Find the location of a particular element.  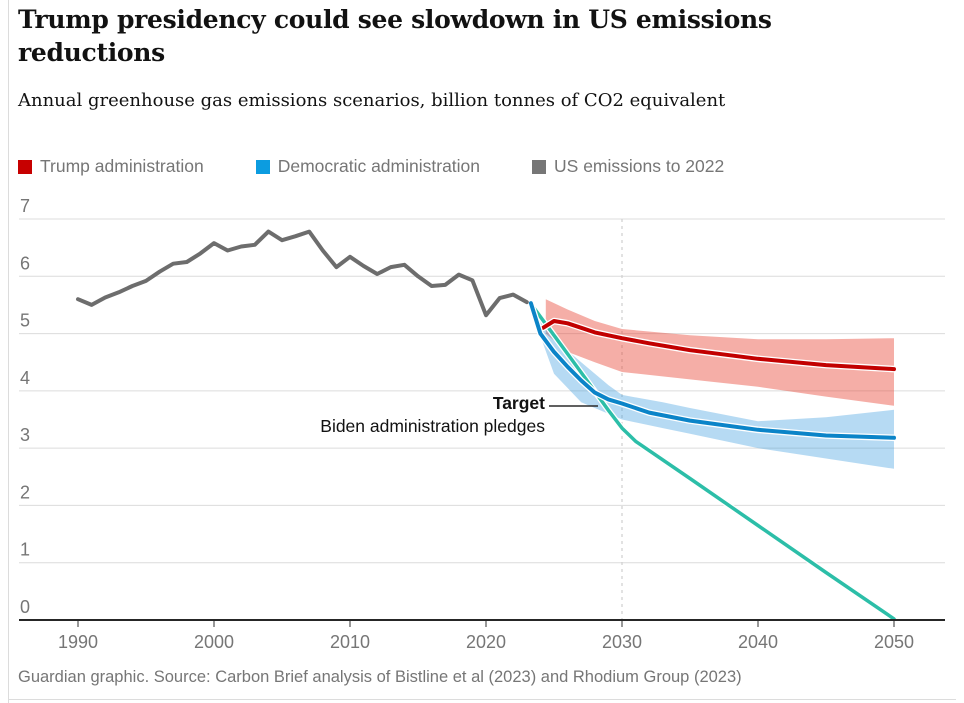

legend-item-1: Democratic administration is located at coordinates (368, 166).